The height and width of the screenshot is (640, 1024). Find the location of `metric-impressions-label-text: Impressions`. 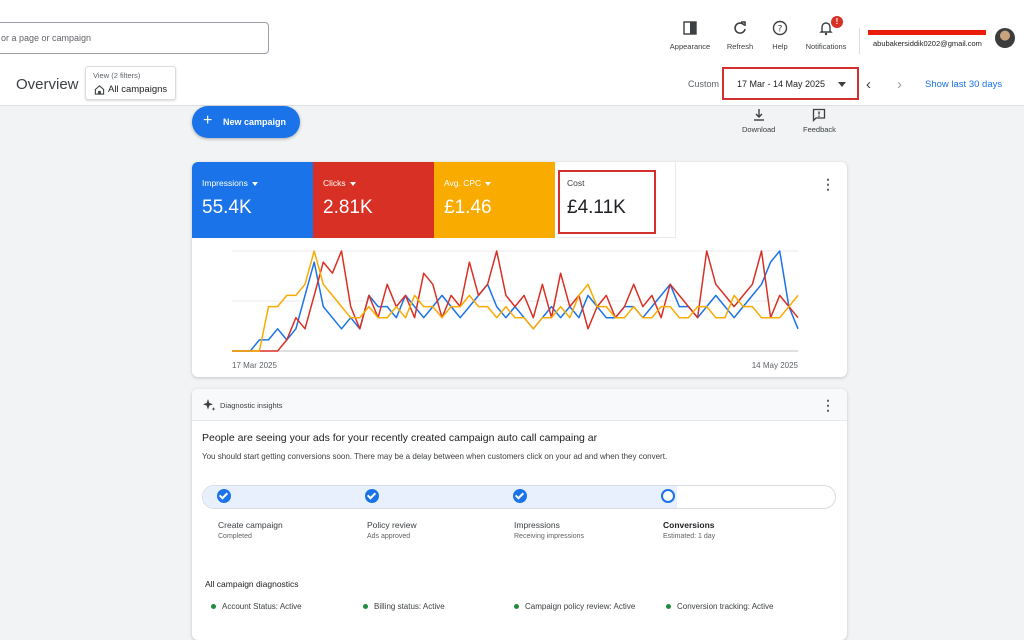

metric-impressions-label-text: Impressions is located at coordinates (225, 183).